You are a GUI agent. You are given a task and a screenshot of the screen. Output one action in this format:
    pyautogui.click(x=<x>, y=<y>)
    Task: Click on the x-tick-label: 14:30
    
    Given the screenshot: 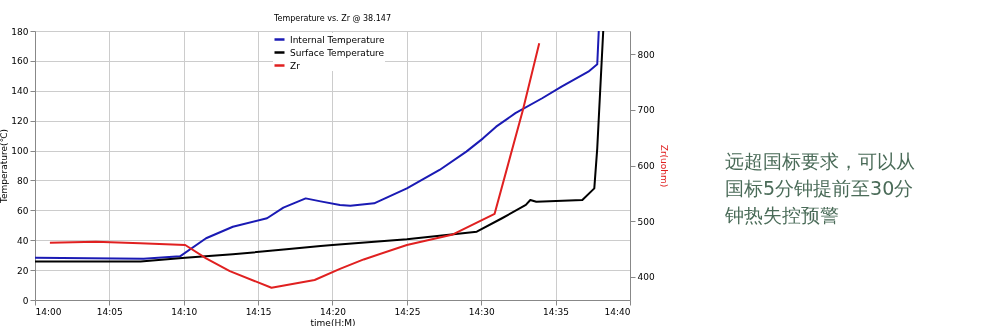 What is the action you would take?
    pyautogui.click(x=481, y=311)
    